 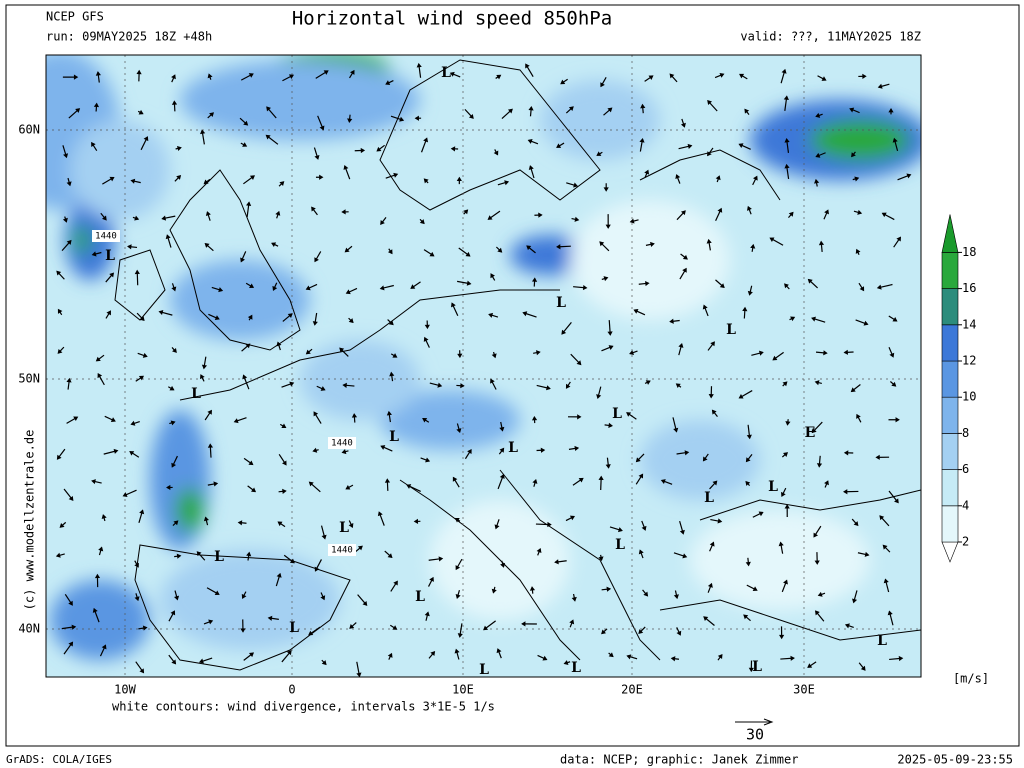 What do you see at coordinates (768, 722) in the screenshot?
I see `scale-arrow-head` at bounding box center [768, 722].